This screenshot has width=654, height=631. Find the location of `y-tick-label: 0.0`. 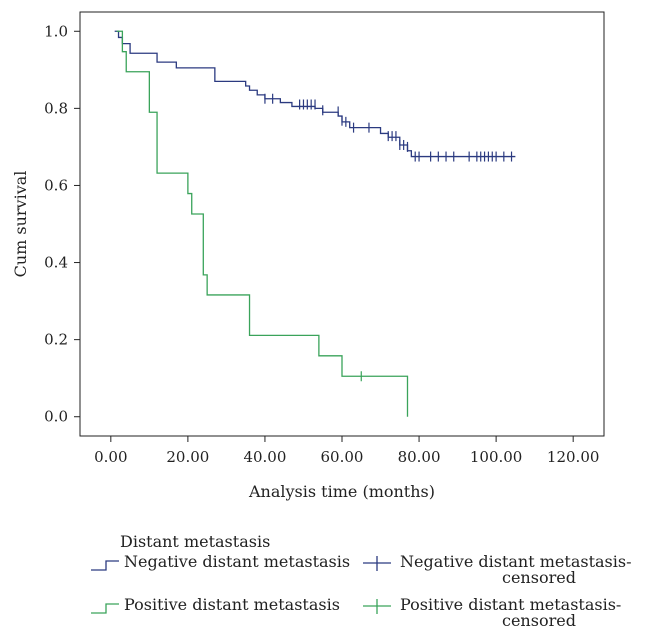

y-tick-label: 0.0 is located at coordinates (56, 417).